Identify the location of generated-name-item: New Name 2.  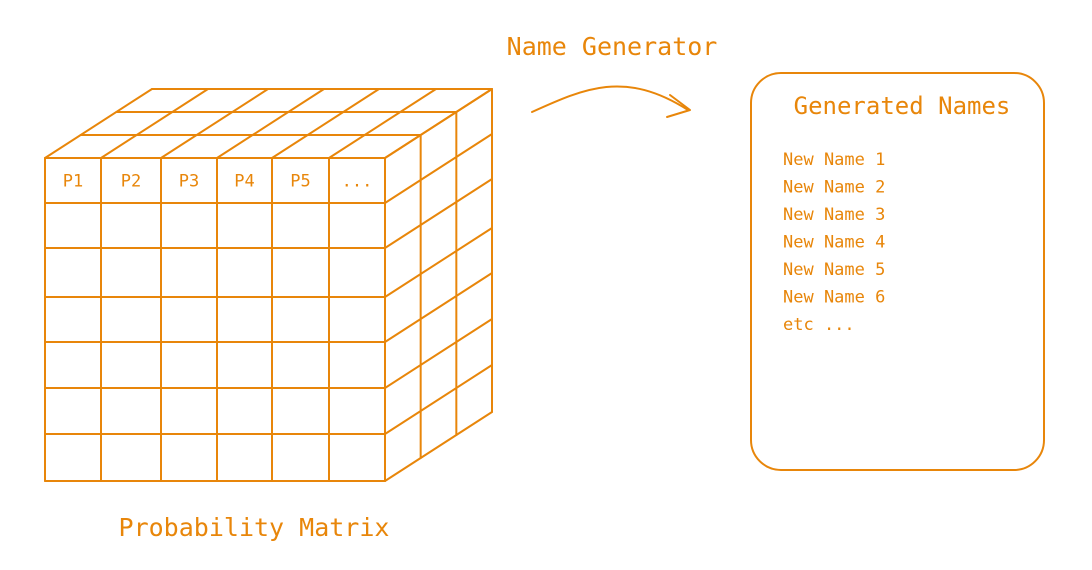
(834, 188).